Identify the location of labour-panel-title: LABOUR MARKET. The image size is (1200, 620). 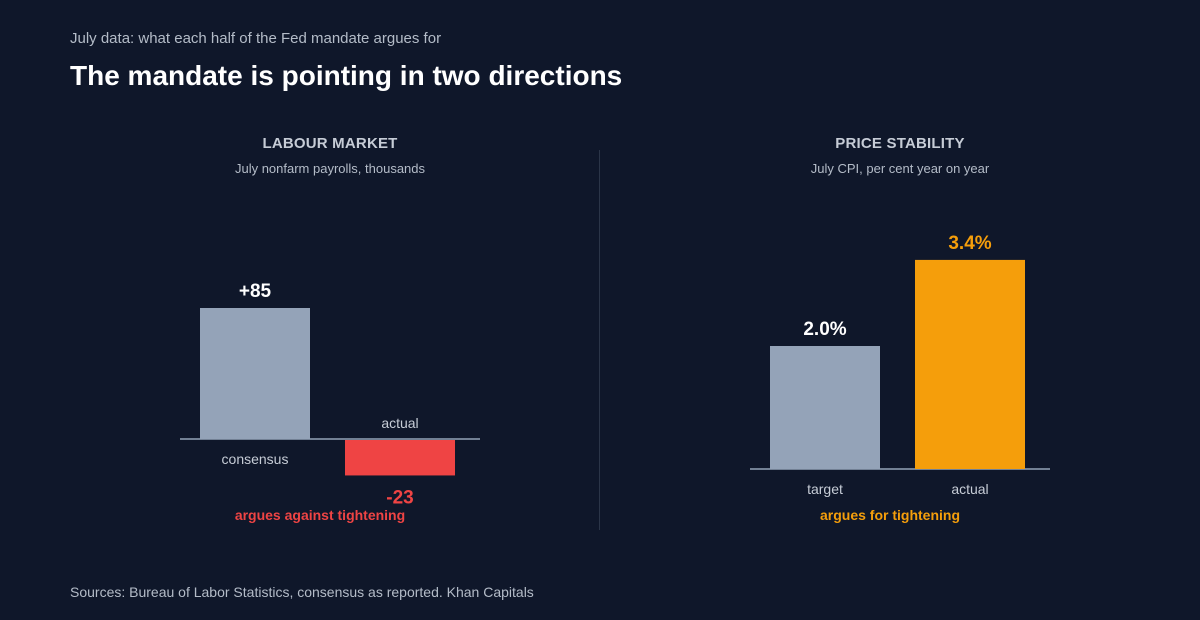
(330, 143).